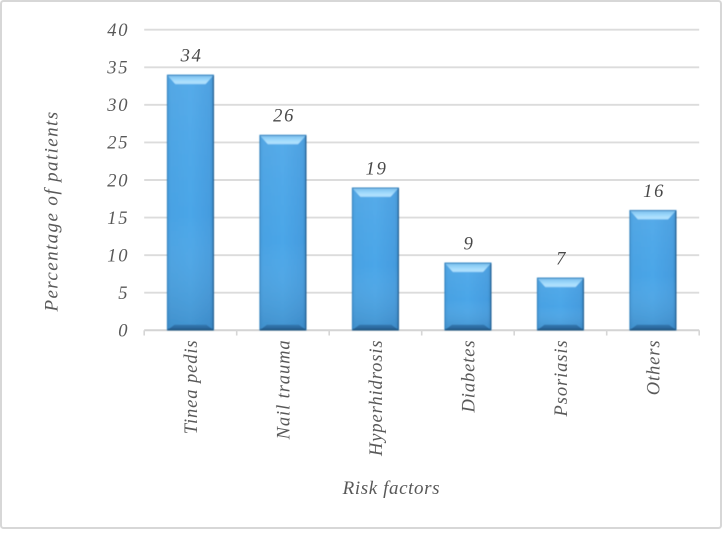  I want to click on svg-text: Others, so click(654, 368).